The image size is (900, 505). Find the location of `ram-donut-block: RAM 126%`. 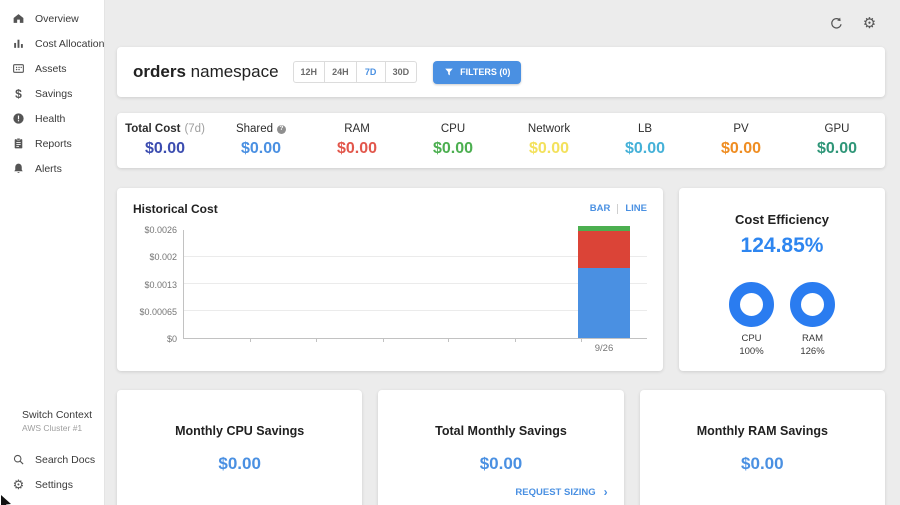

ram-donut-block: RAM 126% is located at coordinates (812, 320).